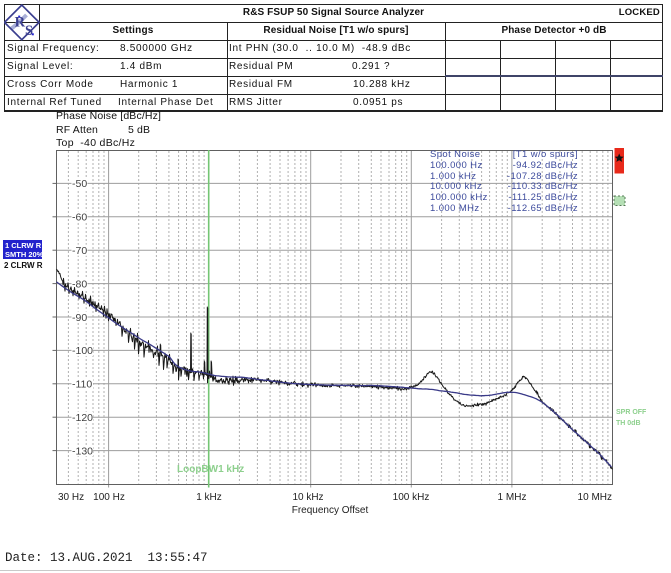 The image size is (671, 573). What do you see at coordinates (79, 318) in the screenshot?
I see `svg-text: -90` at bounding box center [79, 318].